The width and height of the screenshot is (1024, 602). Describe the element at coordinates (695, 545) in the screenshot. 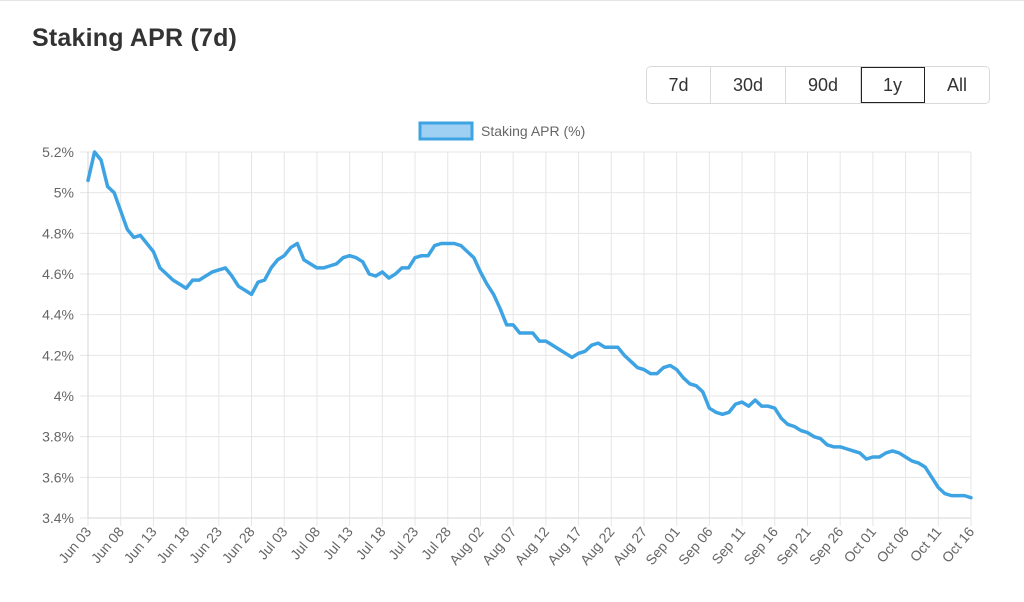

I see `x-tick-label: Sep 06` at that location.